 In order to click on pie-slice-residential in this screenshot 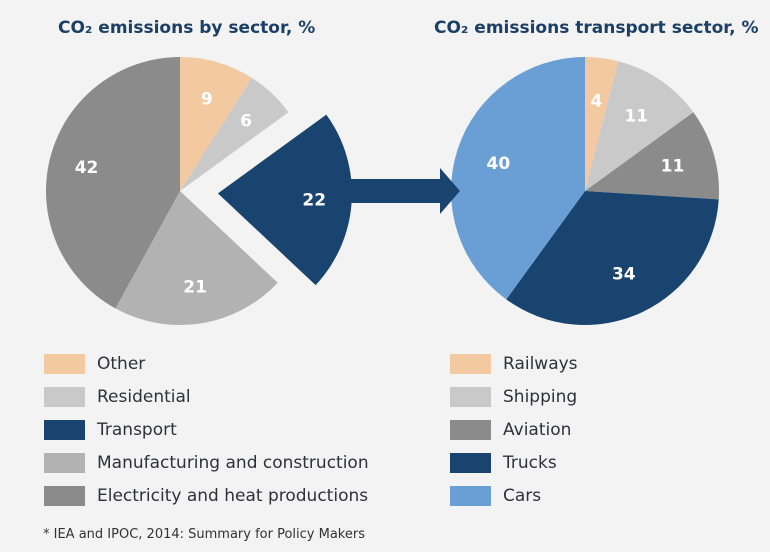, I will do `click(234, 134)`.